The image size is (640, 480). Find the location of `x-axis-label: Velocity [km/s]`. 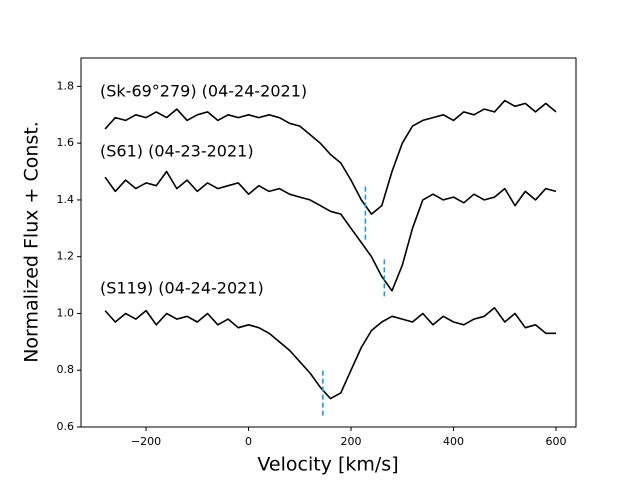

x-axis-label: Velocity [km/s] is located at coordinates (327, 465).